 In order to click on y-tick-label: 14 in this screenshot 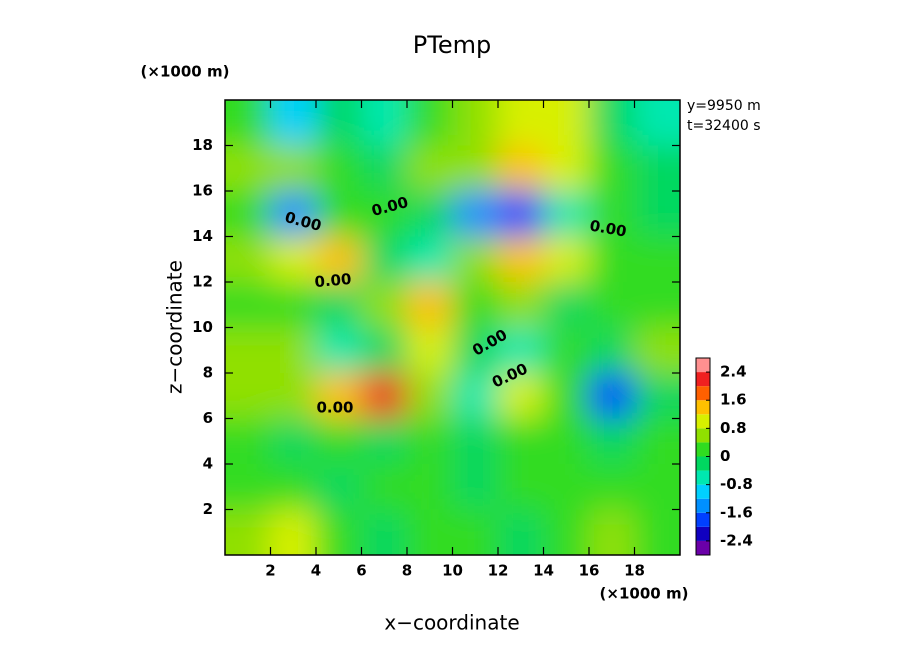, I will do `click(202, 236)`.